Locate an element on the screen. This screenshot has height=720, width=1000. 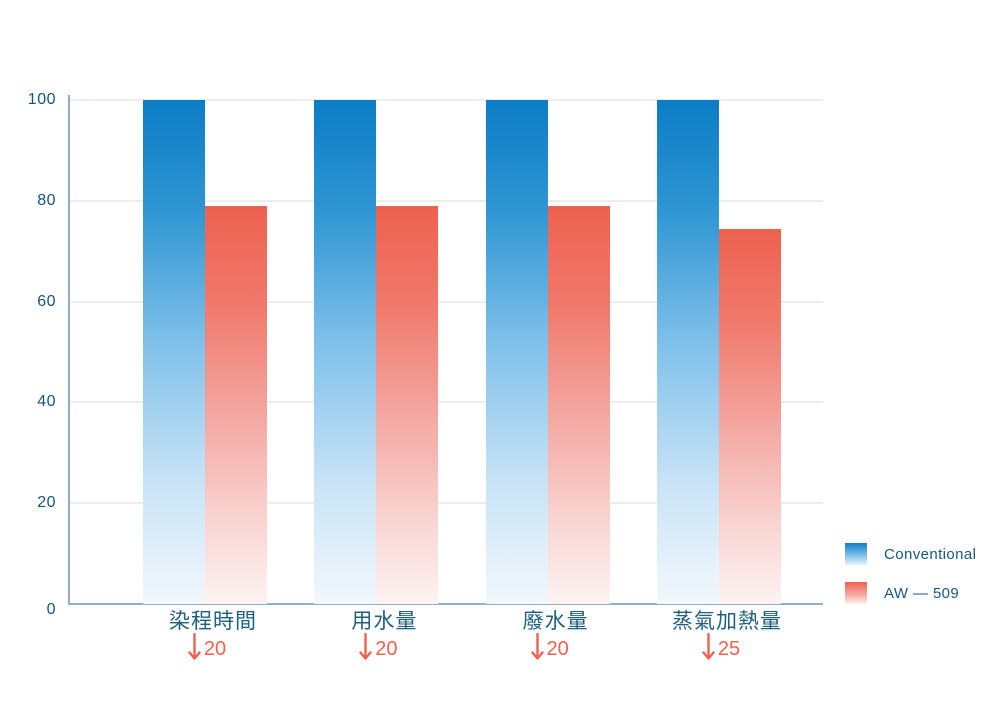
legend-label-aw509: AW — 509 is located at coordinates (922, 593).